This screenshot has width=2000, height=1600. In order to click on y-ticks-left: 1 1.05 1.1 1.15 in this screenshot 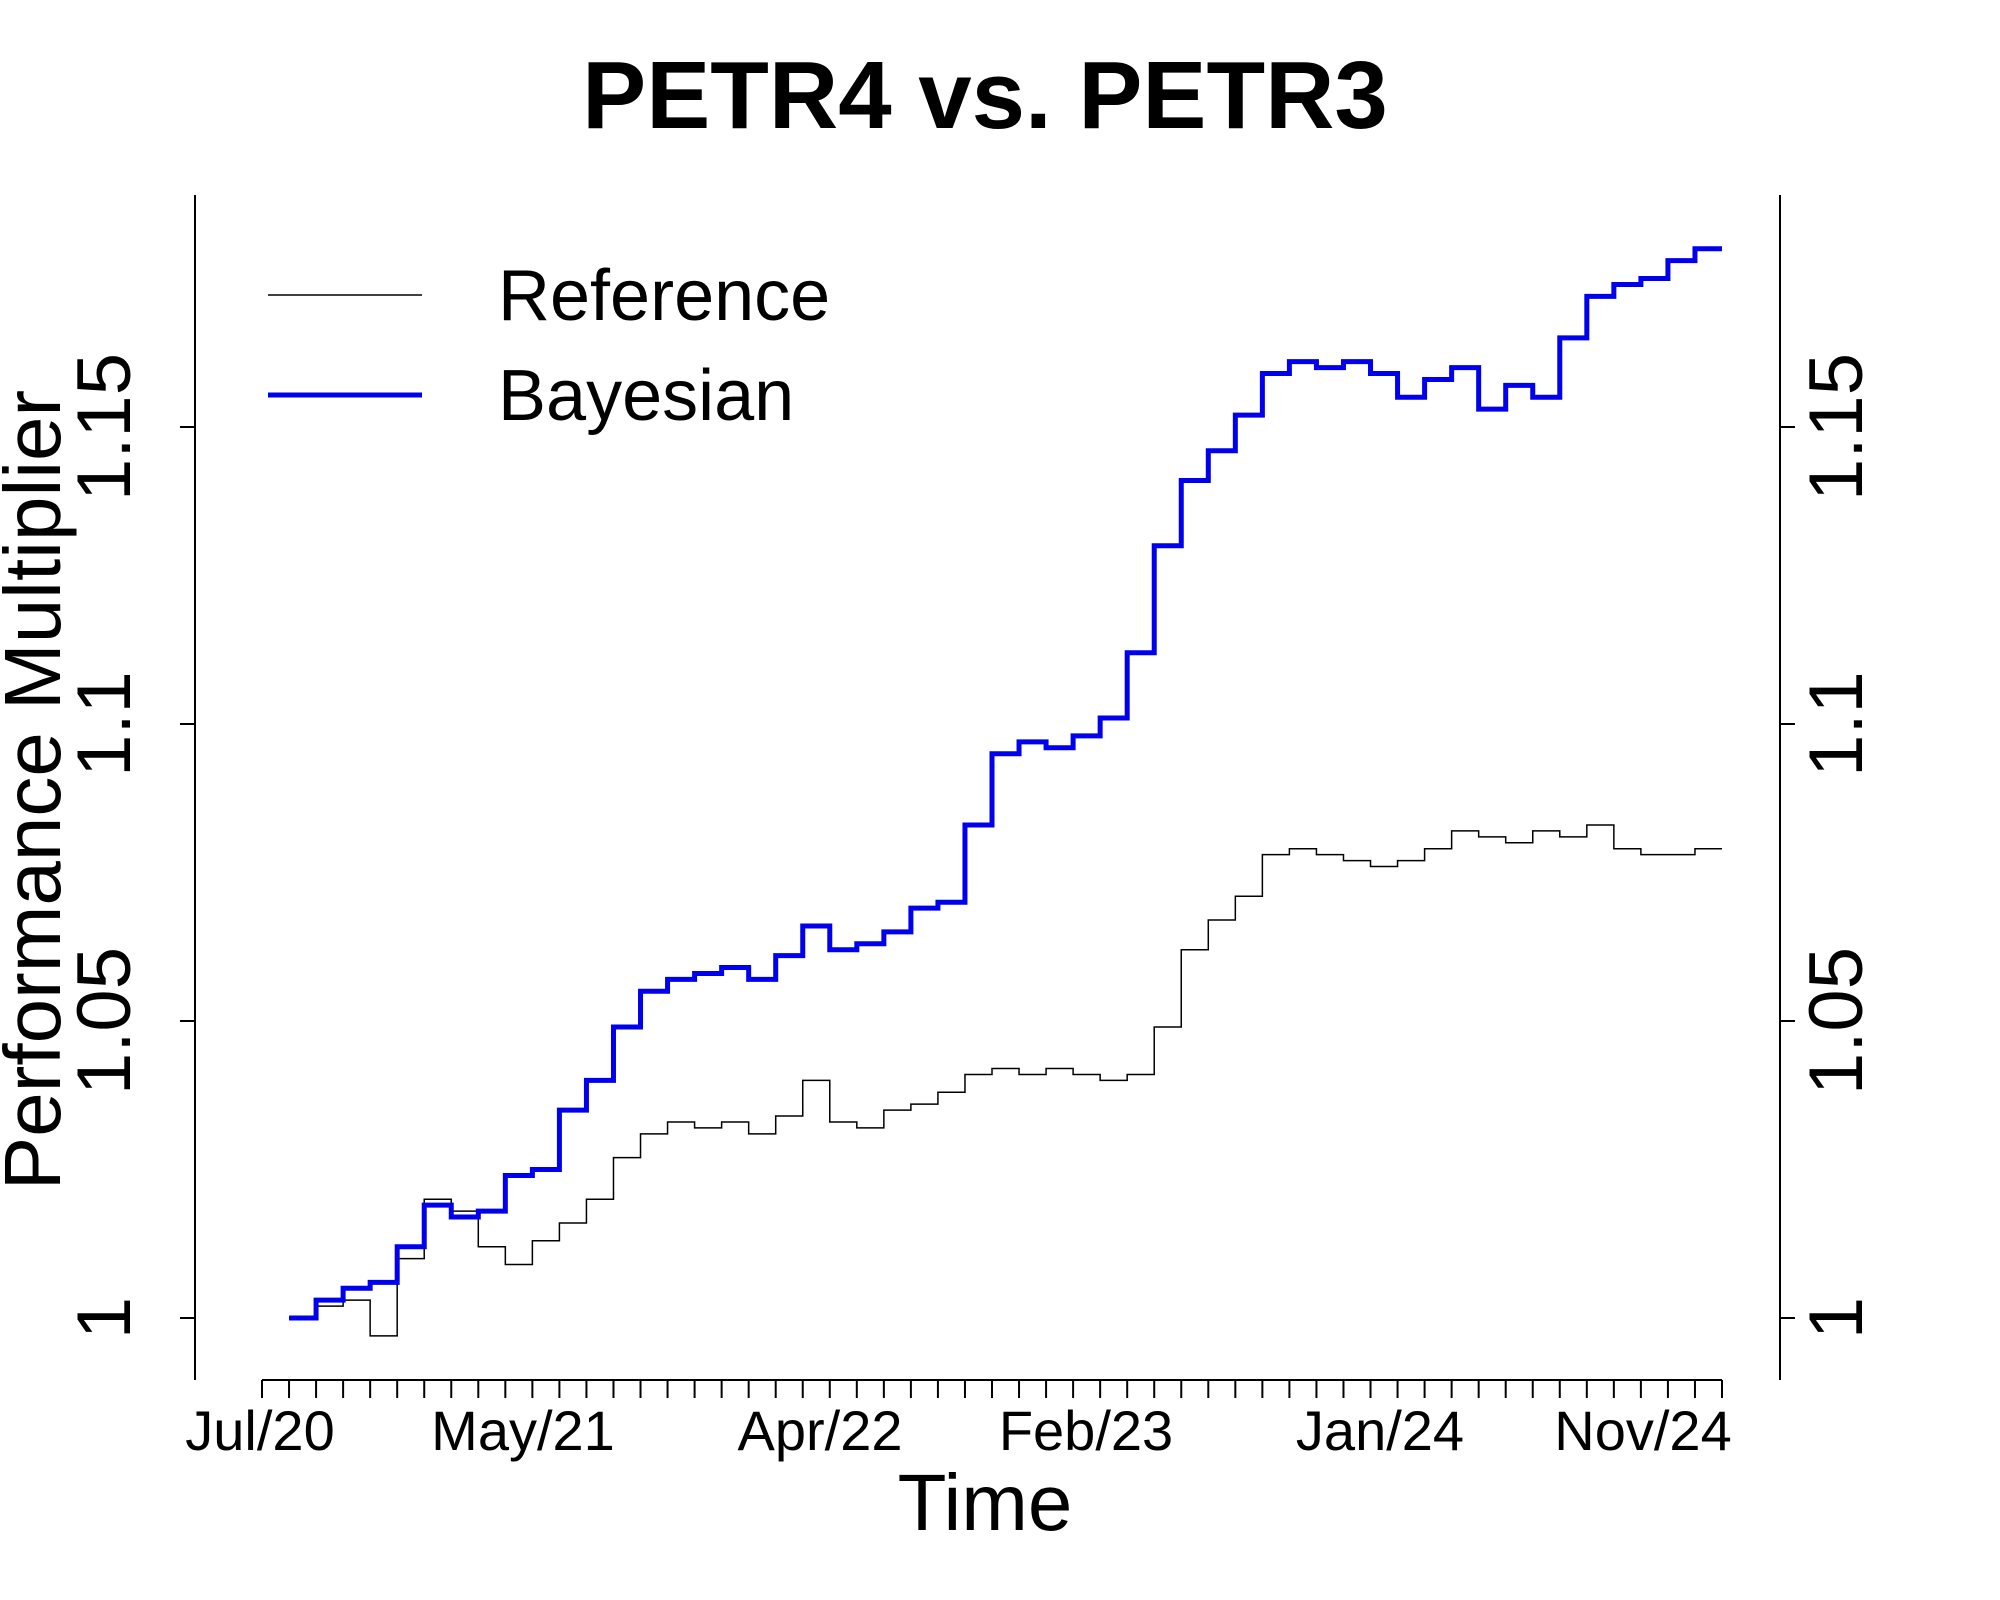, I will do `click(128, 846)`.